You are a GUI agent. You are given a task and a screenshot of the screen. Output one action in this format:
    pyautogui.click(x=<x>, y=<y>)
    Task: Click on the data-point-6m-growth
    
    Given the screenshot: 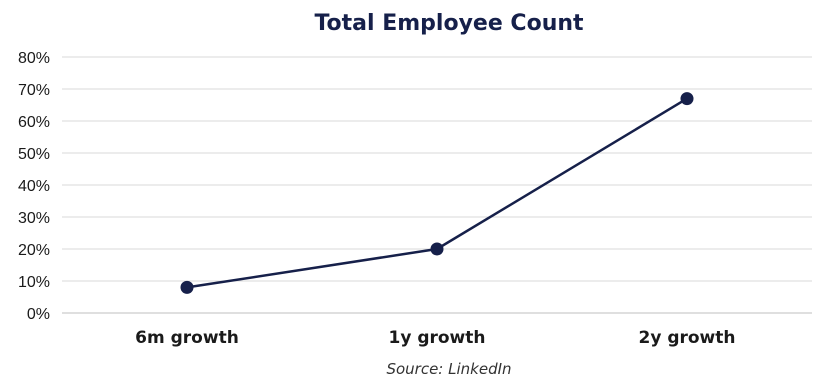 What is the action you would take?
    pyautogui.click(x=187, y=287)
    